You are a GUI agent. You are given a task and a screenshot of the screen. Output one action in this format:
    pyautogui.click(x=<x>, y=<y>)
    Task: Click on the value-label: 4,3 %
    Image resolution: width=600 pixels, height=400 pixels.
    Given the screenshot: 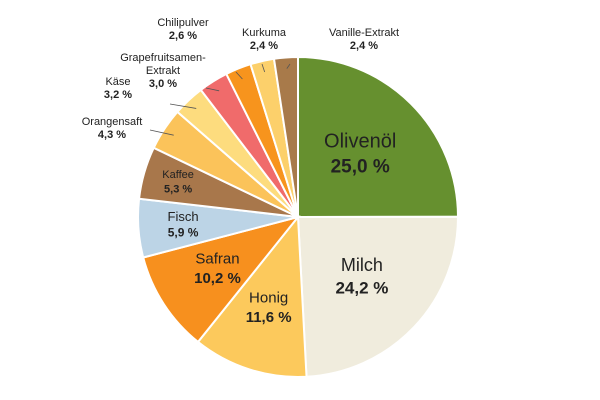 What is the action you would take?
    pyautogui.click(x=112, y=135)
    